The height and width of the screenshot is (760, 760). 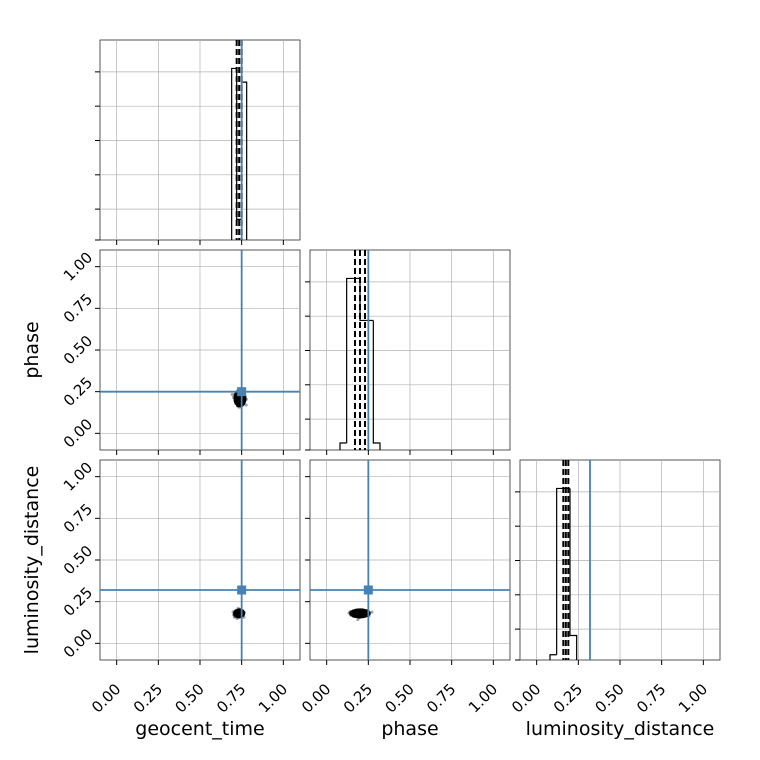 What do you see at coordinates (198, 142) in the screenshot?
I see `panel-geocent_time-geocent_time` at bounding box center [198, 142].